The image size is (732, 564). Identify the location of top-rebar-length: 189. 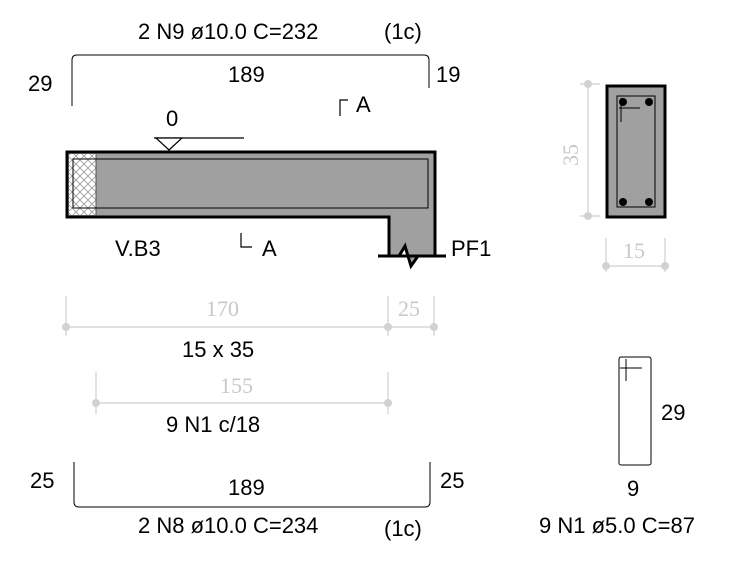
(246, 74).